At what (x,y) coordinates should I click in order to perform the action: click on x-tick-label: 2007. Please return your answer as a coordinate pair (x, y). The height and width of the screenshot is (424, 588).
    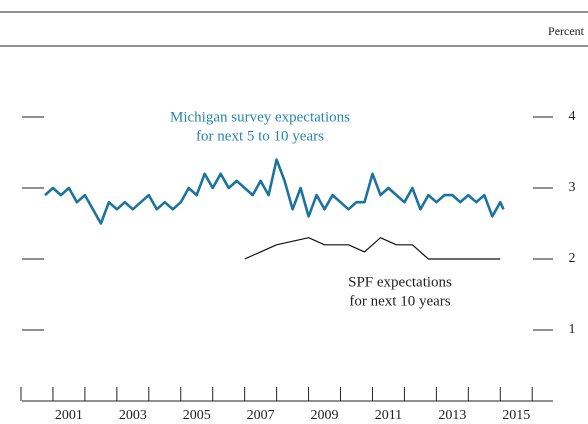
    Looking at the image, I should click on (261, 415).